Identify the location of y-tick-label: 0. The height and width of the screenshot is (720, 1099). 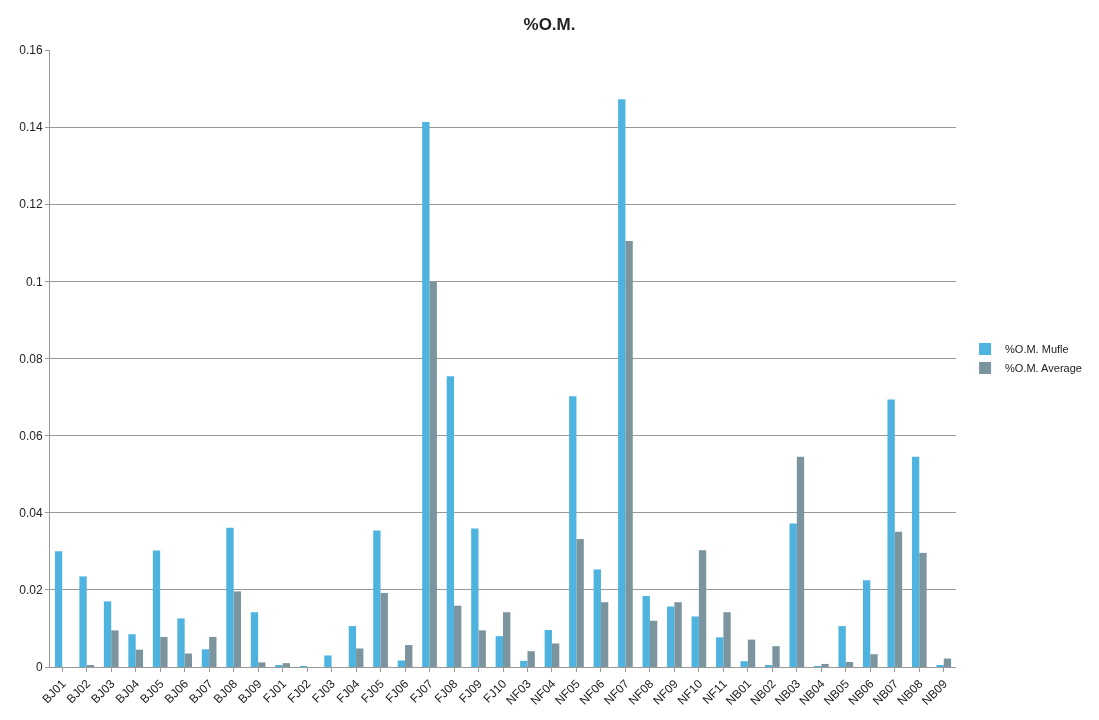
(39, 667).